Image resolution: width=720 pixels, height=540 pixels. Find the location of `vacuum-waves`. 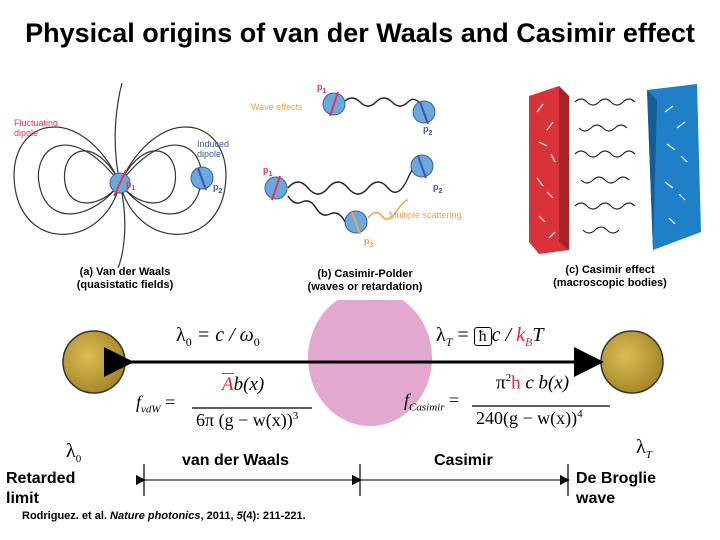

vacuum-waves is located at coordinates (605, 166).